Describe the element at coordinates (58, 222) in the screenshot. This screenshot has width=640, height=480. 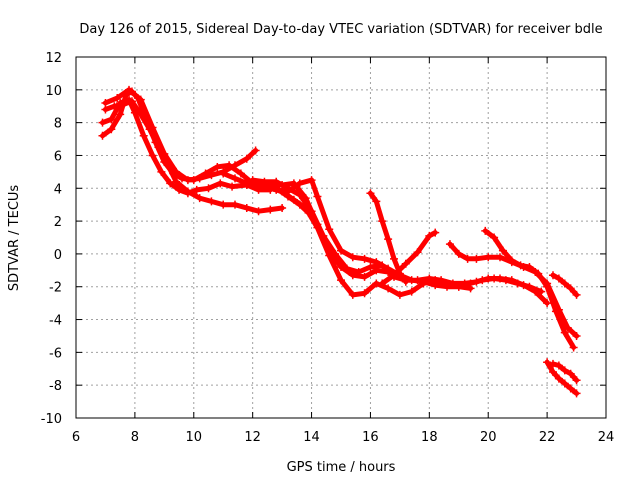
I see `y-tick-label: 2` at that location.